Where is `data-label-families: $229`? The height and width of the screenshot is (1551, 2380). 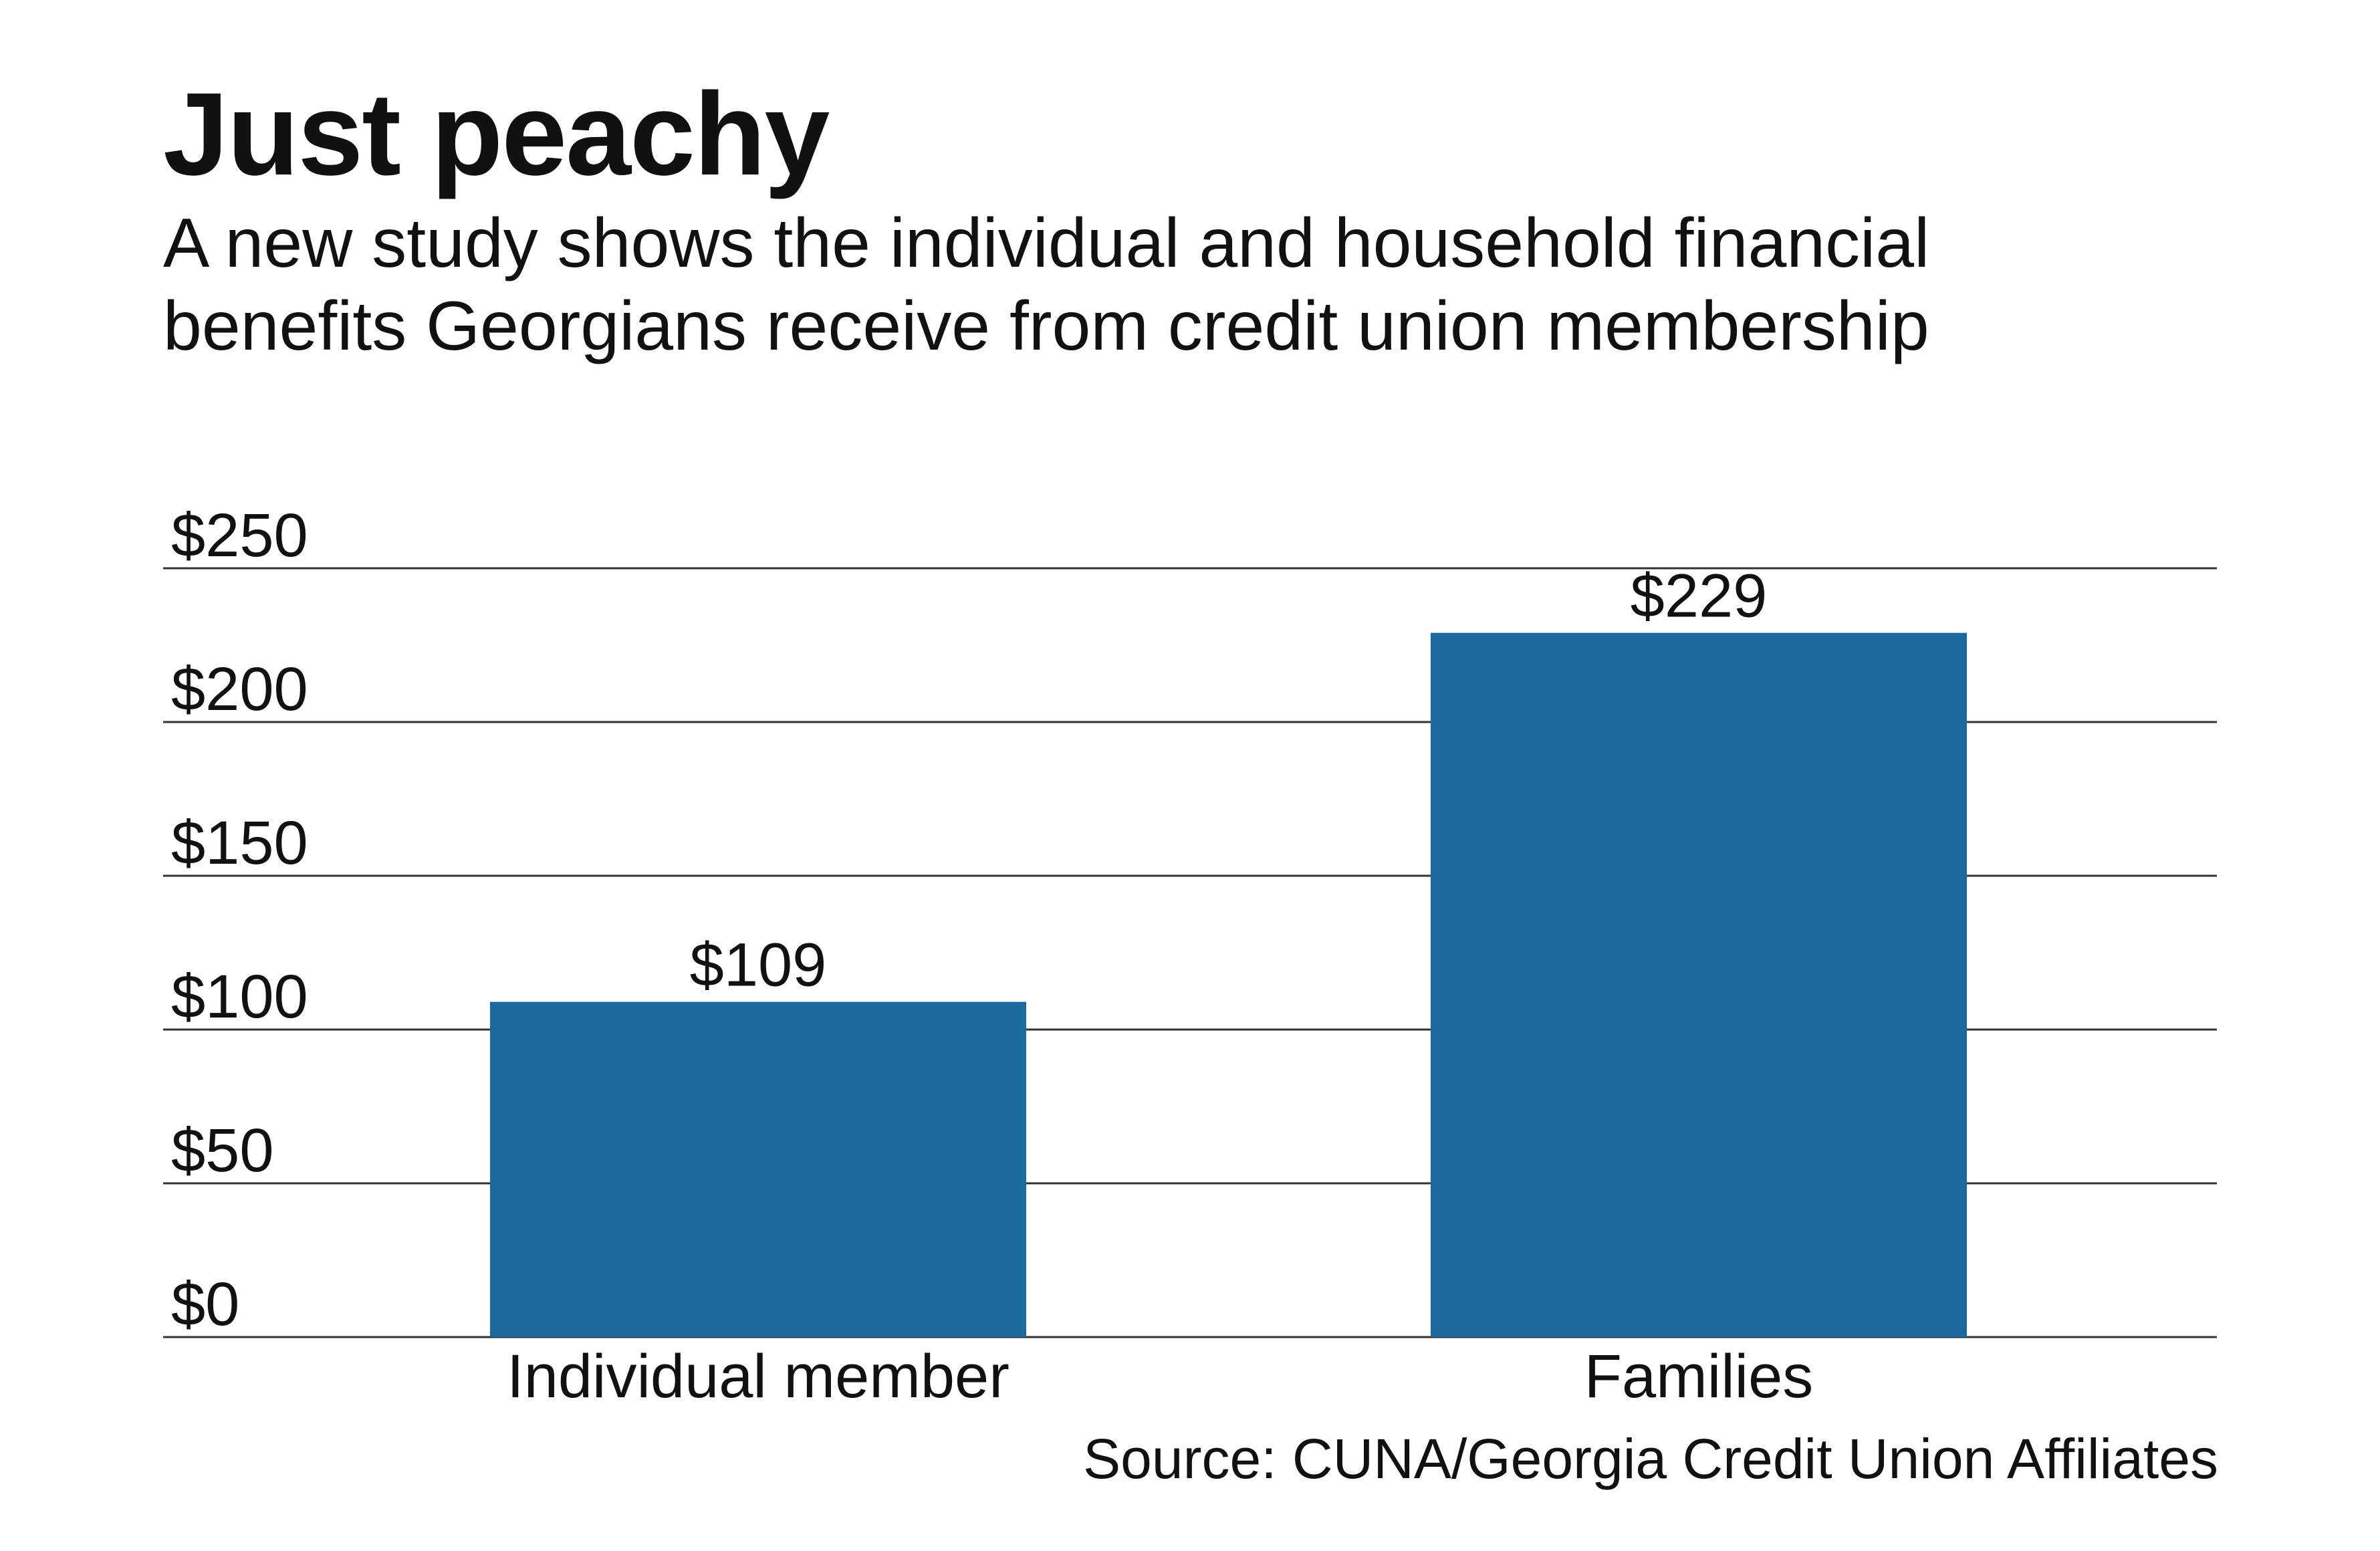 data-label-families: $229 is located at coordinates (1699, 596).